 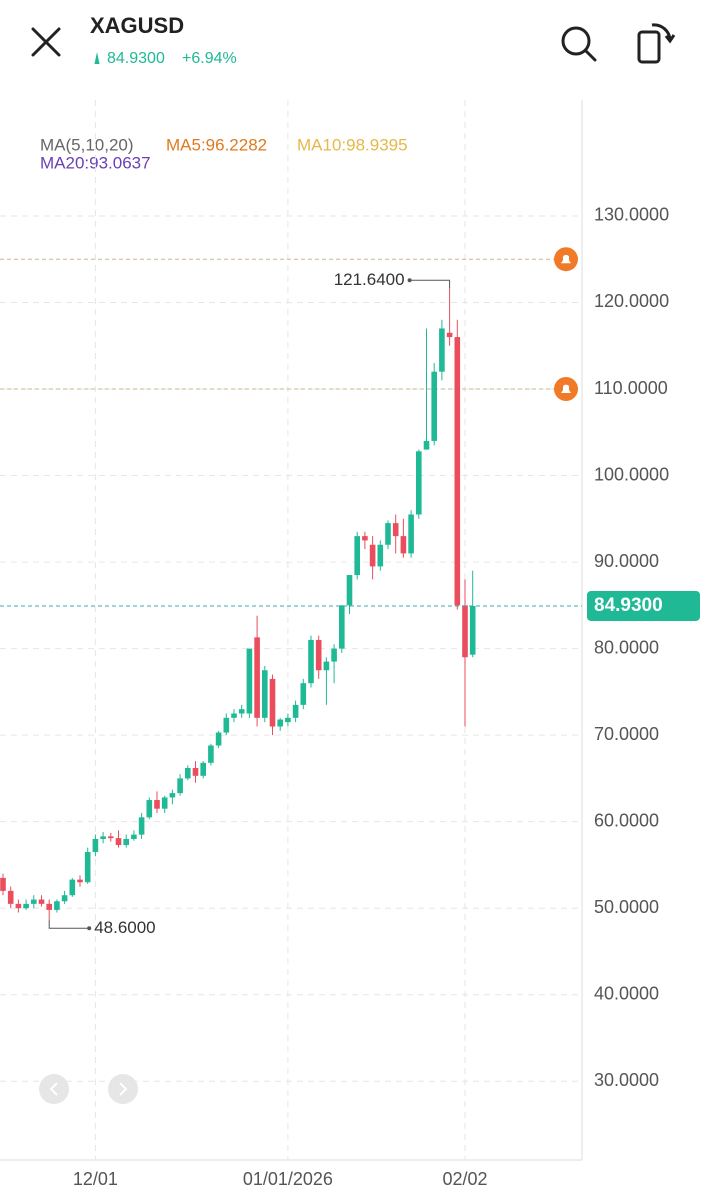 I want to click on change: +6.94%, so click(x=209, y=58).